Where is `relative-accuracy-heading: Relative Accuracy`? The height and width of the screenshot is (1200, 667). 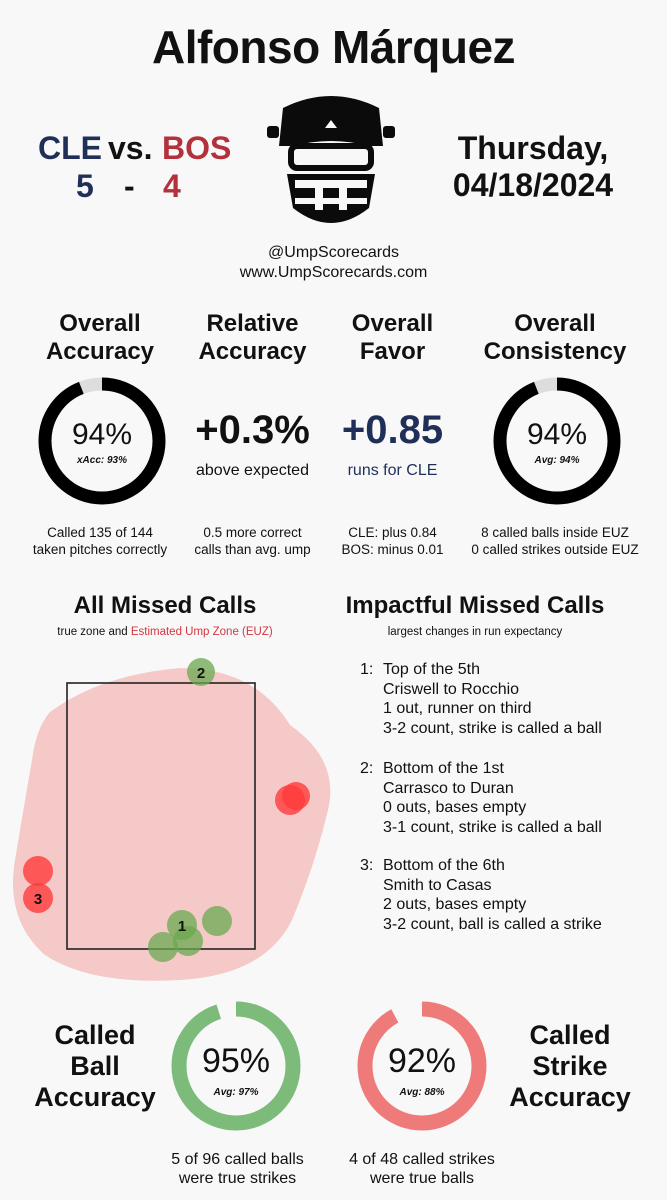 relative-accuracy-heading: Relative Accuracy is located at coordinates (252, 338).